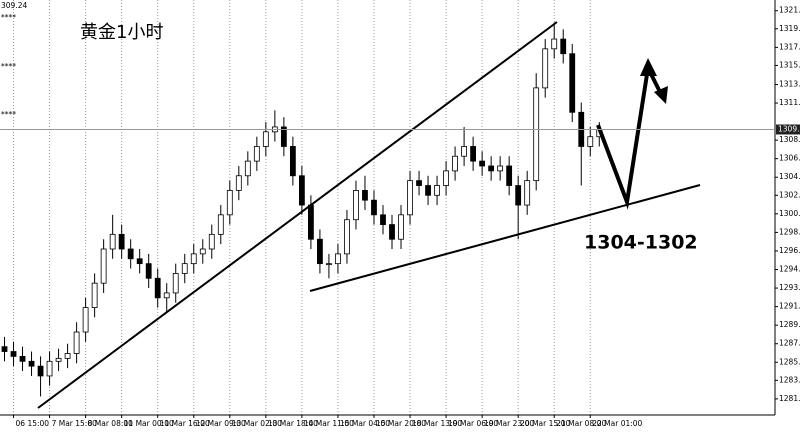 This screenshot has width=800, height=432. What do you see at coordinates (789, 102) in the screenshot?
I see `y-tick-label: 1311.95` at bounding box center [789, 102].